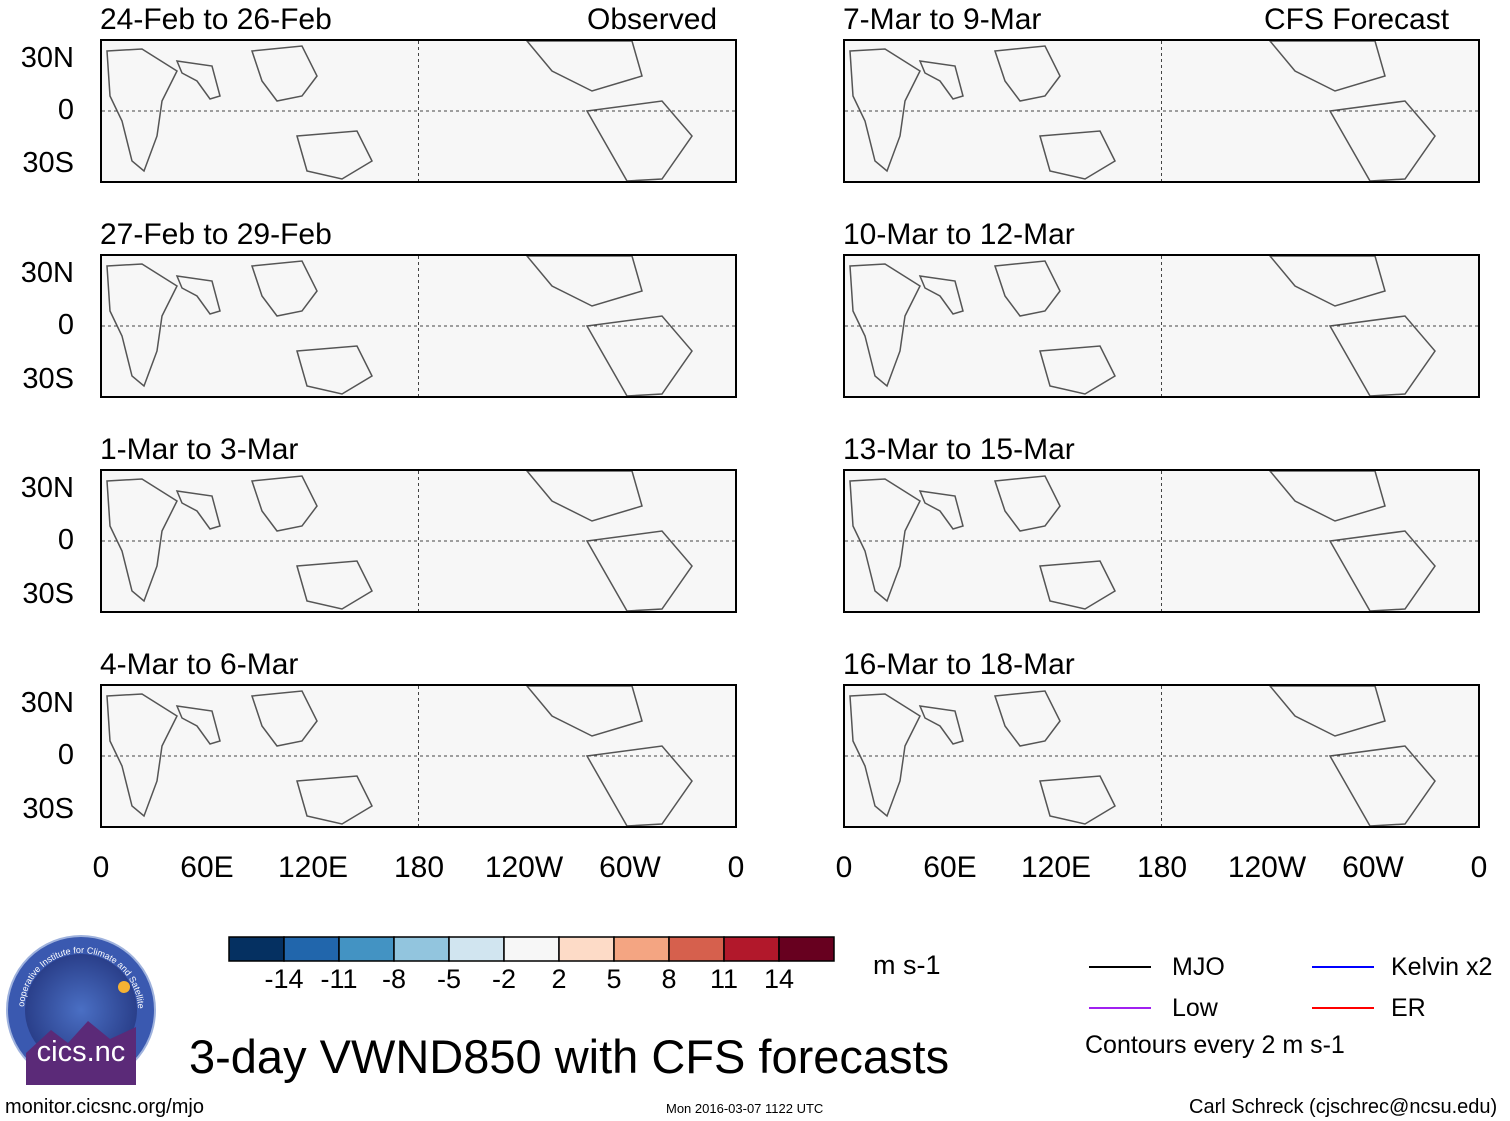 The width and height of the screenshot is (1510, 1121). What do you see at coordinates (199, 664) in the screenshot?
I see `panel-title-obs-4: 4-Mar to 6-Mar` at bounding box center [199, 664].